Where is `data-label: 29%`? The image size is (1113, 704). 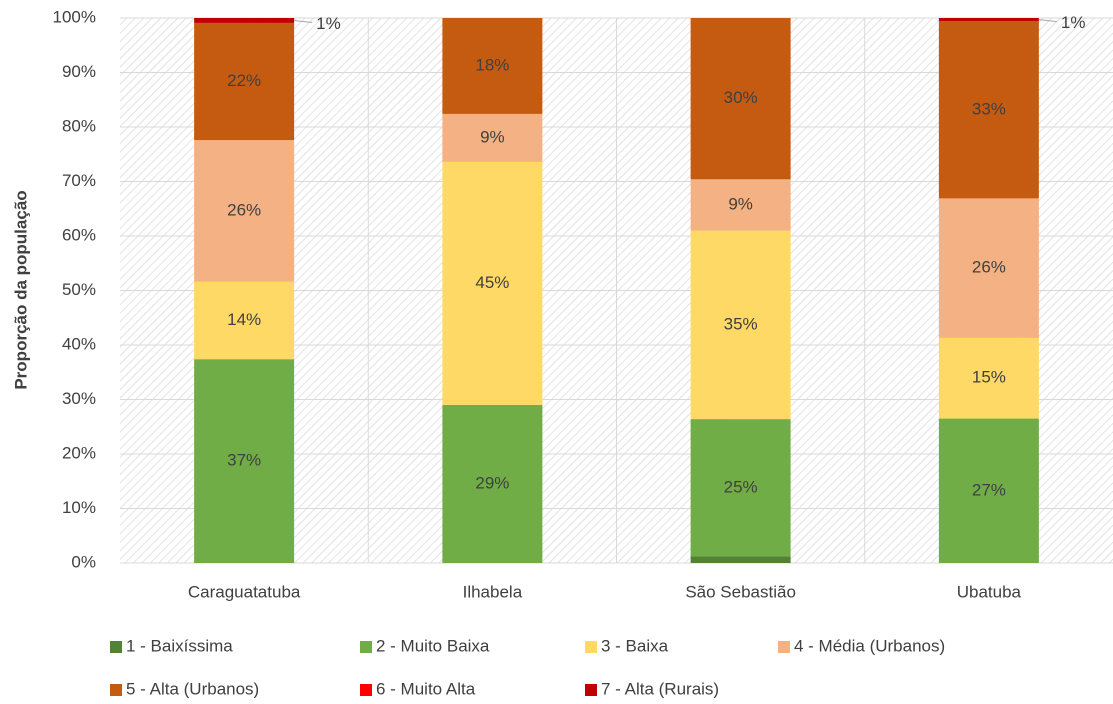
data-label: 29% is located at coordinates (492, 482).